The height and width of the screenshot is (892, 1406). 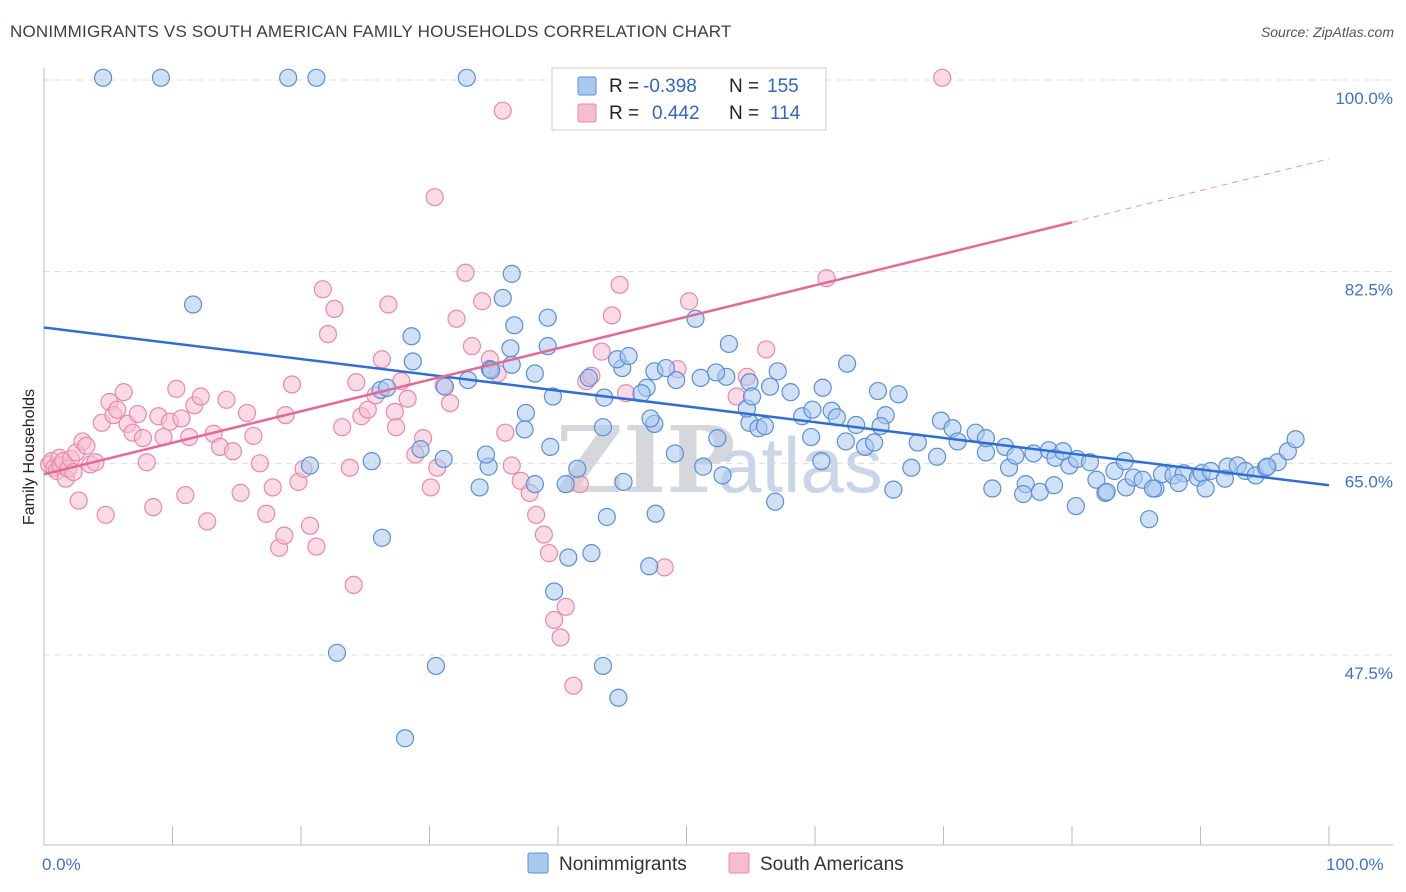 I want to click on watermark-atlas: atlas, so click(x=800, y=465).